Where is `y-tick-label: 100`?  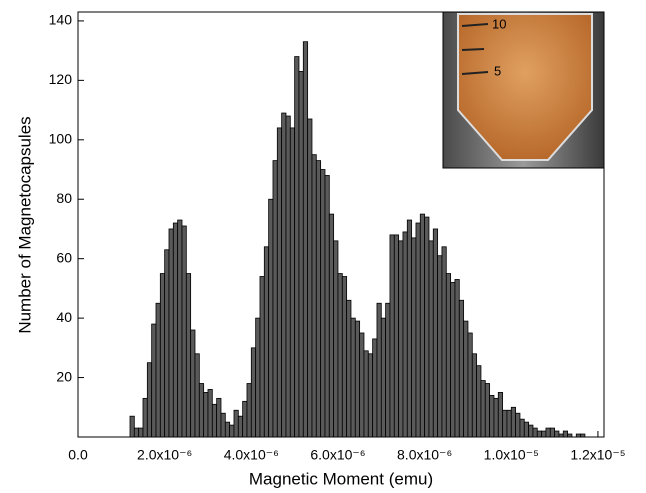 y-tick-label: 100 is located at coordinates (61, 139).